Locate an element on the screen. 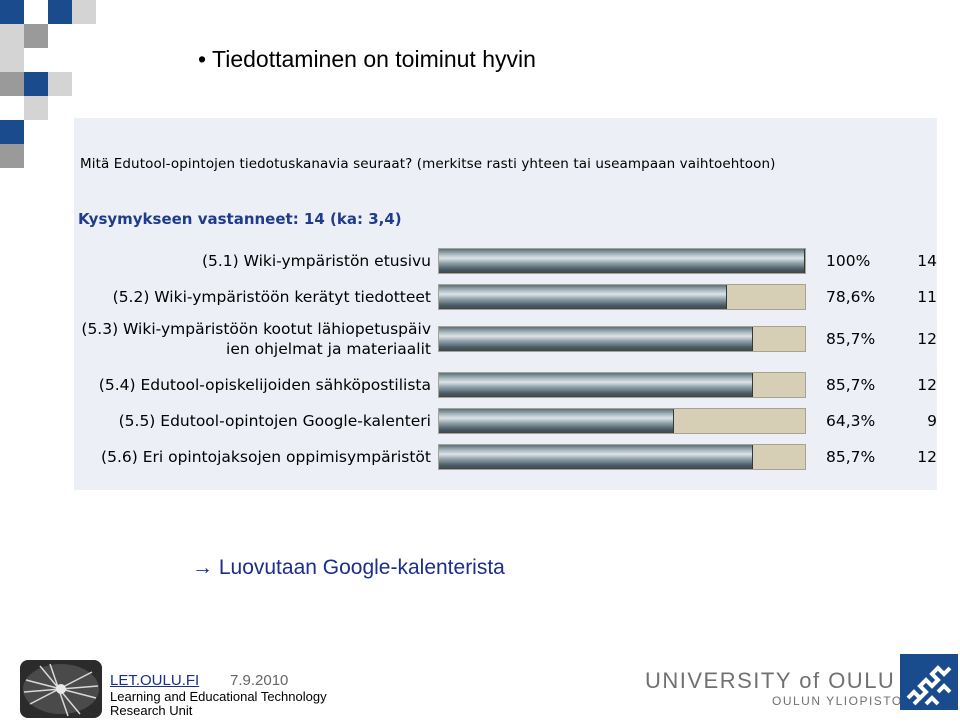  bar-value-label: 64,3% is located at coordinates (851, 421).